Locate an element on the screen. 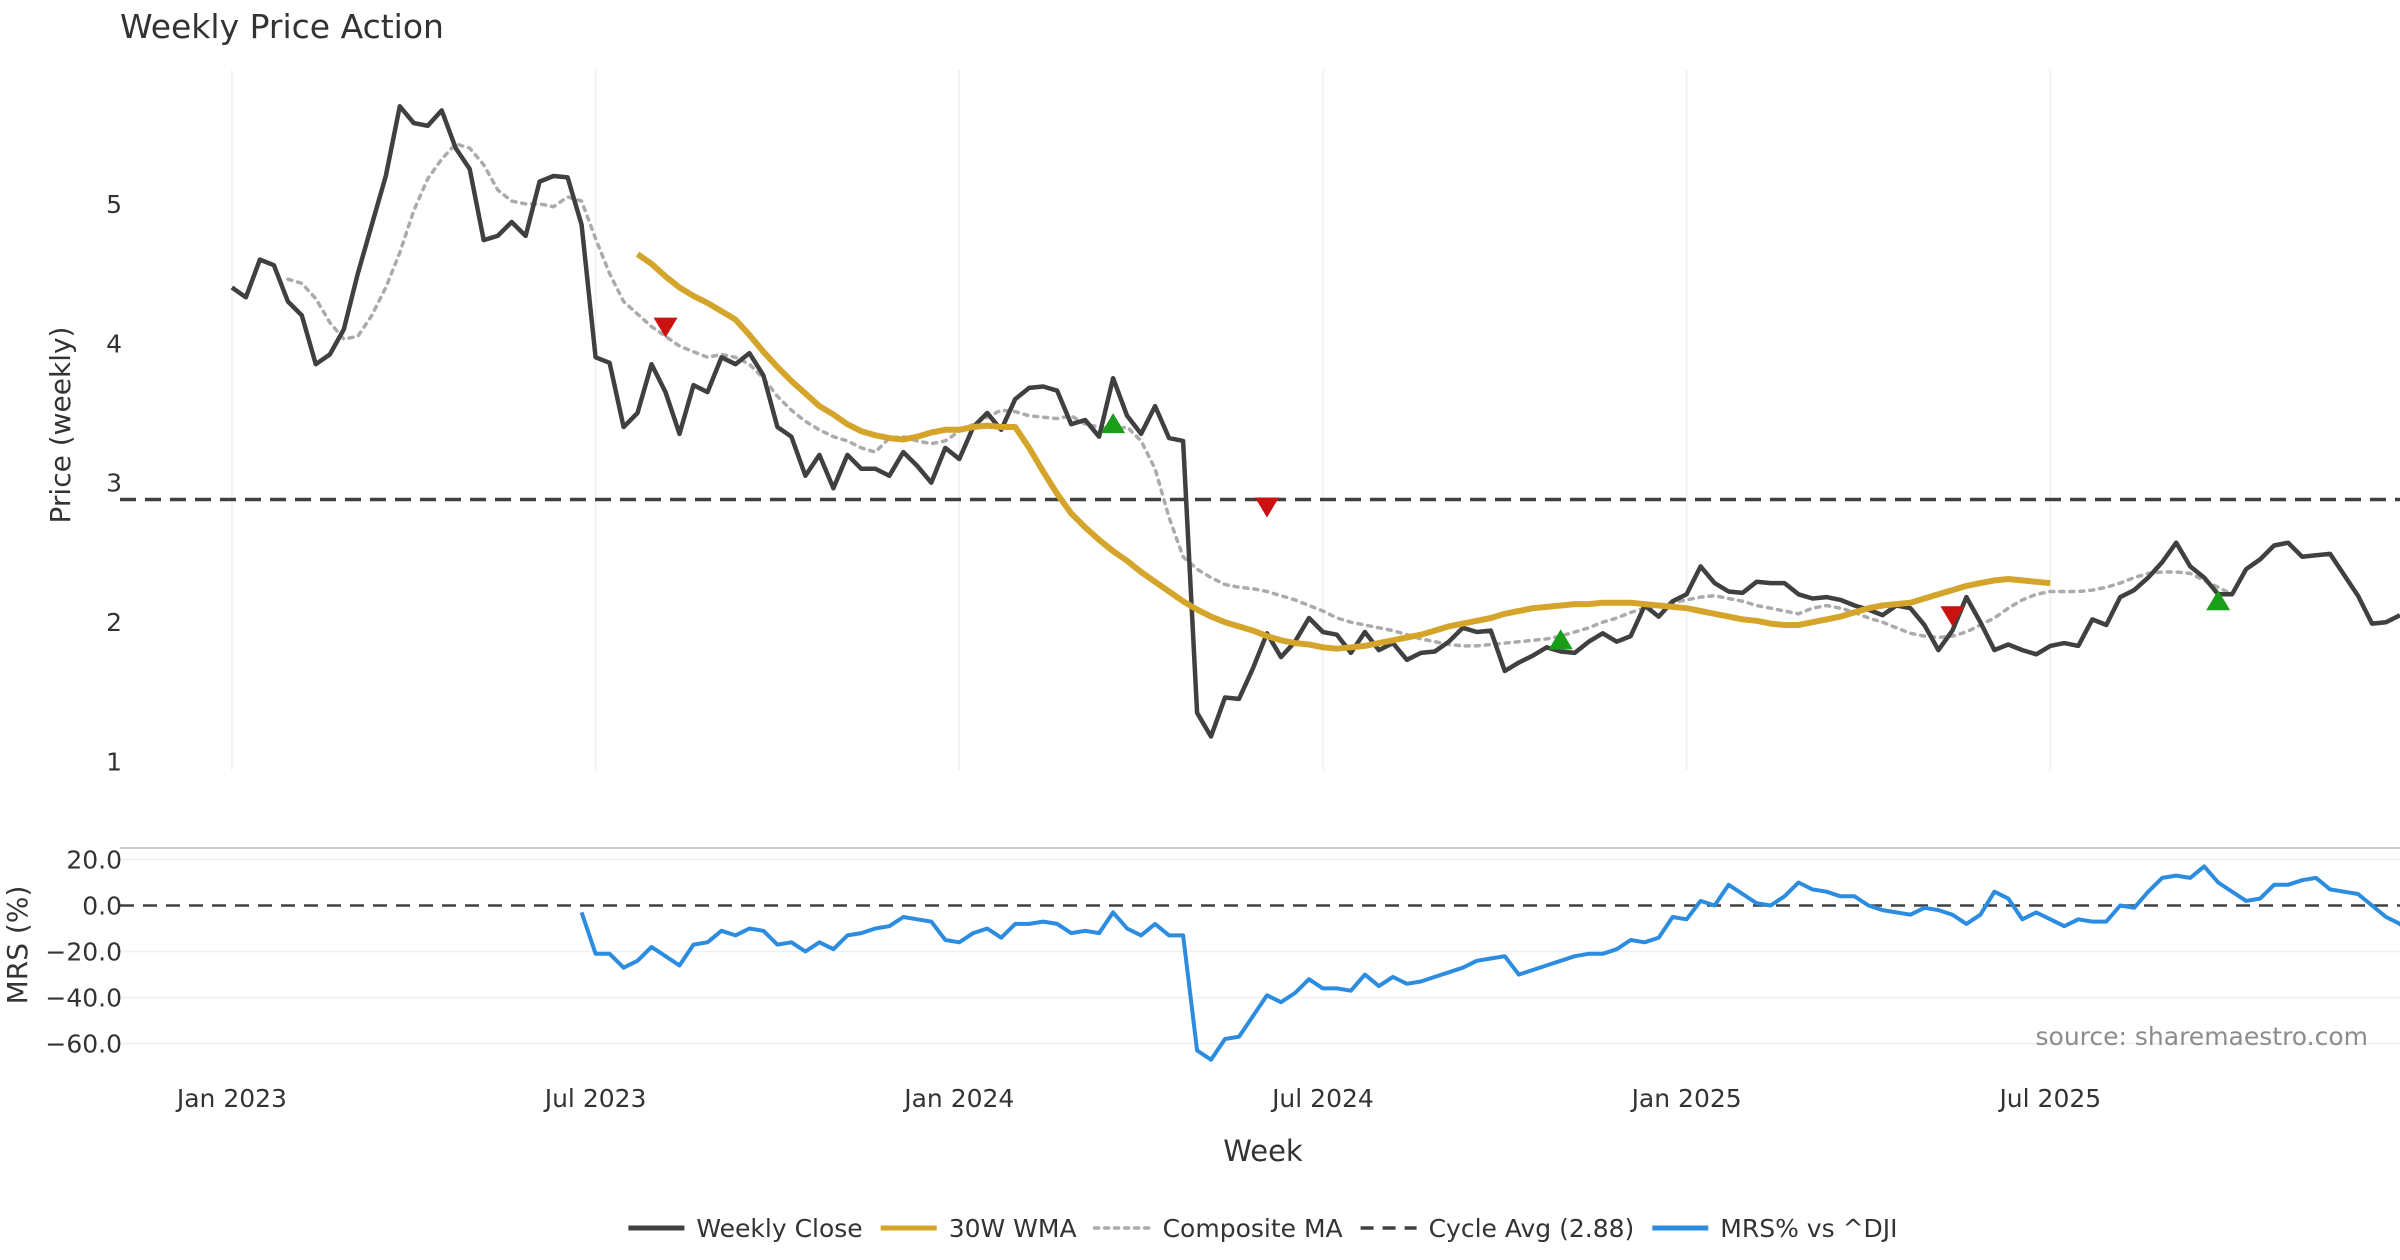 The image size is (2400, 1260). mrs-y-axis-ticks: 20.0 0.0 −20.0 −40.0 −60.0 is located at coordinates (83, 952).